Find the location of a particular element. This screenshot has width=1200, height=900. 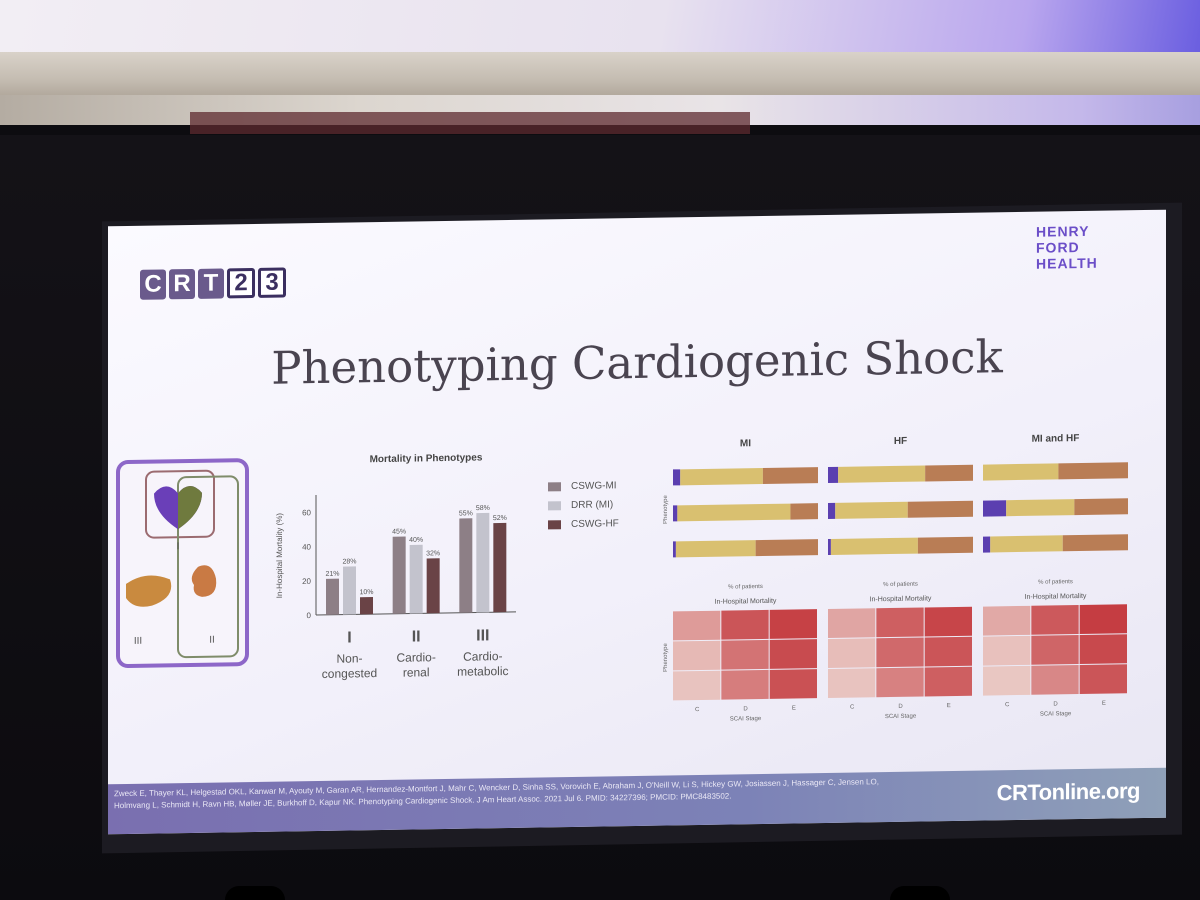

crt23-logo: C R T 2 3 is located at coordinates (213, 283).